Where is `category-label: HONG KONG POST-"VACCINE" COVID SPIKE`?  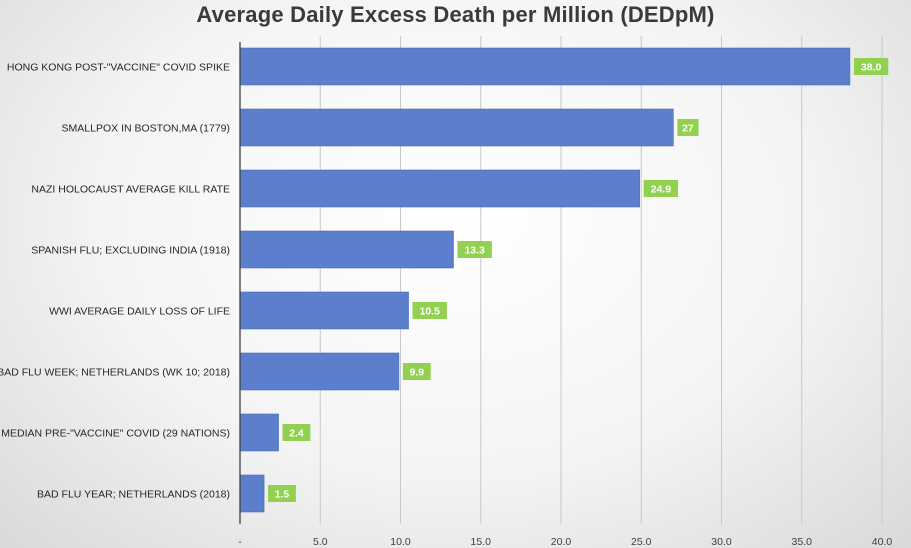 category-label: HONG KONG POST-"VACCINE" COVID SPIKE is located at coordinates (118, 68).